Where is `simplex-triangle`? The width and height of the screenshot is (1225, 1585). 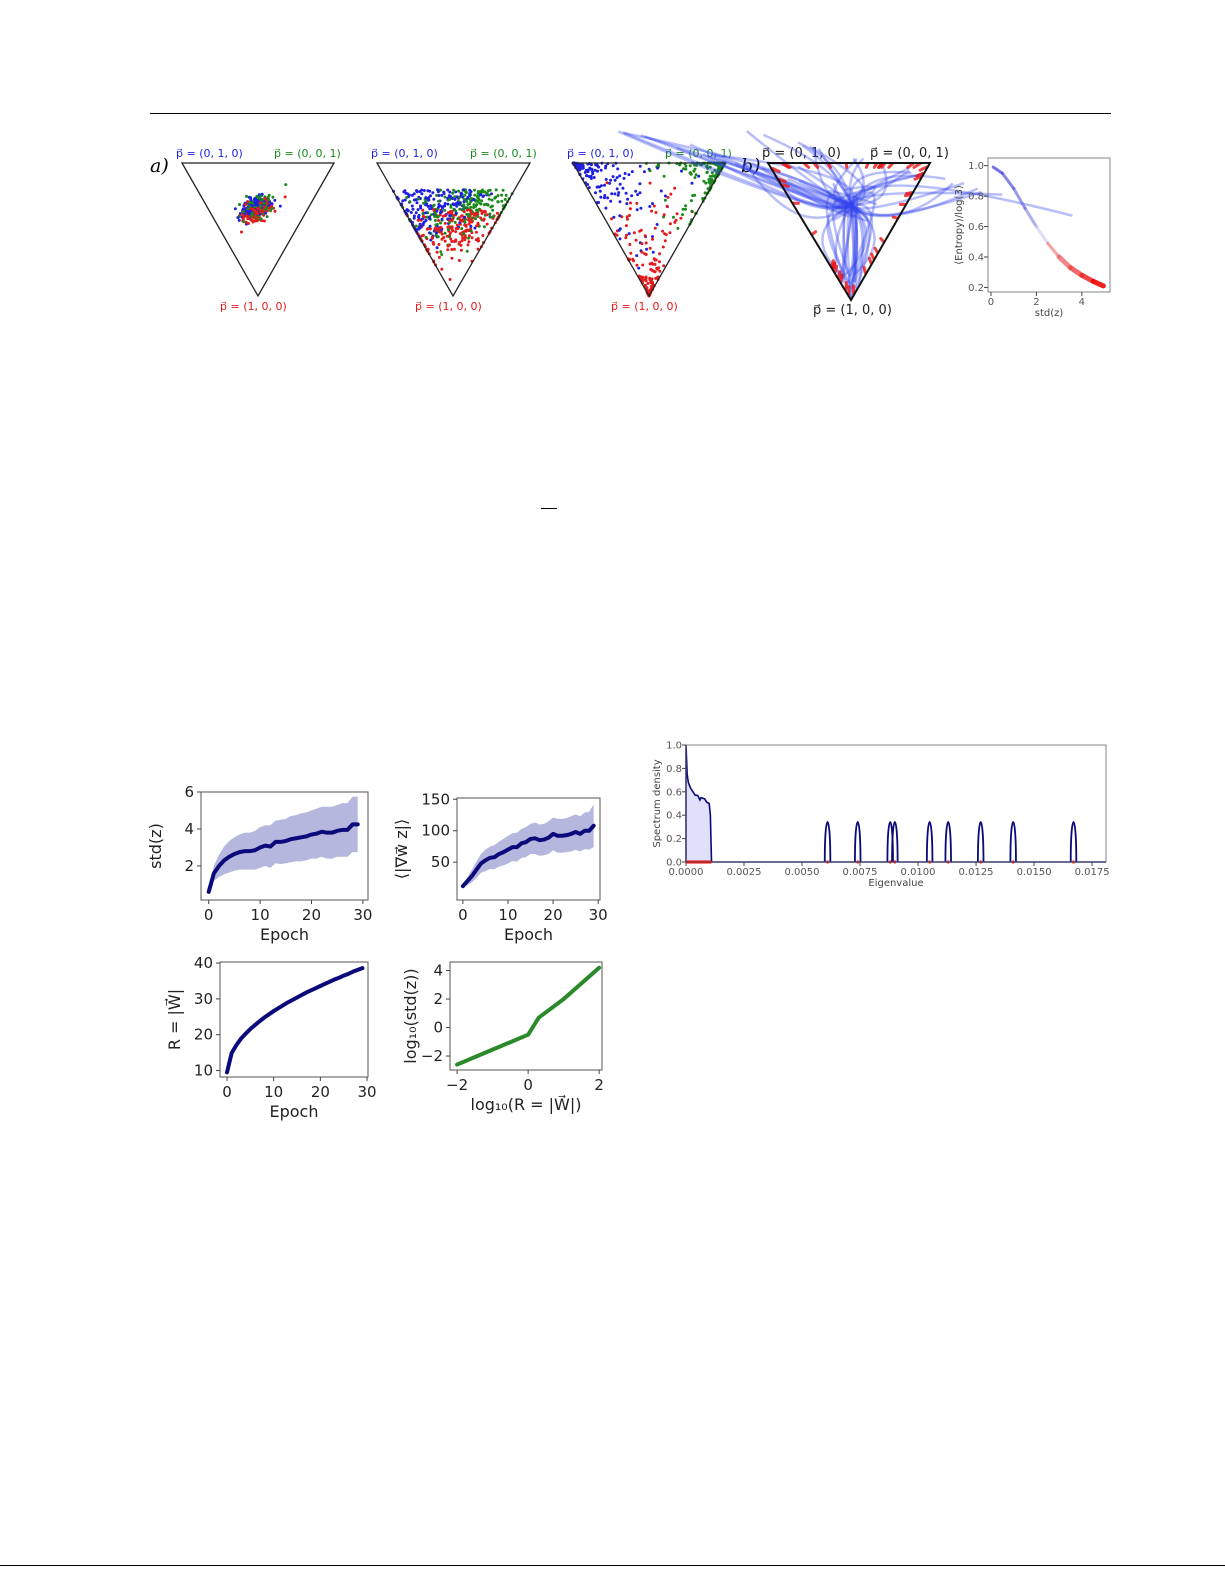 simplex-triangle is located at coordinates (258, 230).